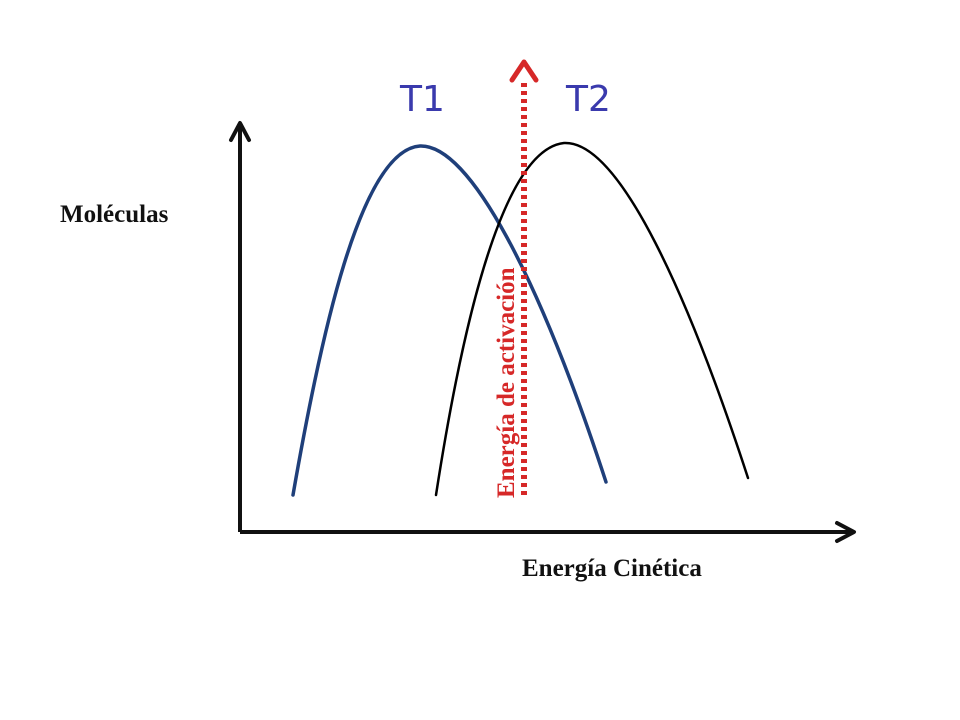 The image size is (960, 720). What do you see at coordinates (524, 71) in the screenshot?
I see `activation-energy-arrowhead` at bounding box center [524, 71].